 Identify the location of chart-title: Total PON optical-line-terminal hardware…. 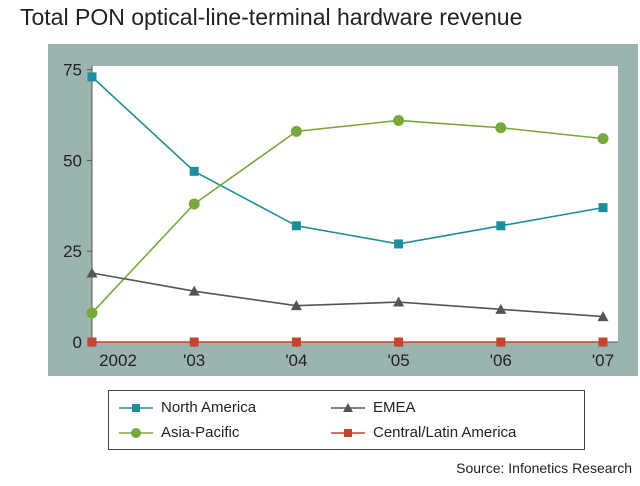
(271, 17).